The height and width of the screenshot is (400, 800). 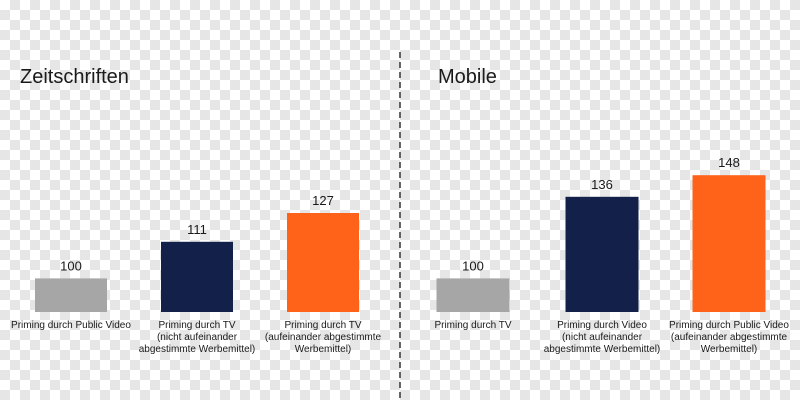 What do you see at coordinates (467, 77) in the screenshot?
I see `panel-title-mobile: Mobile` at bounding box center [467, 77].